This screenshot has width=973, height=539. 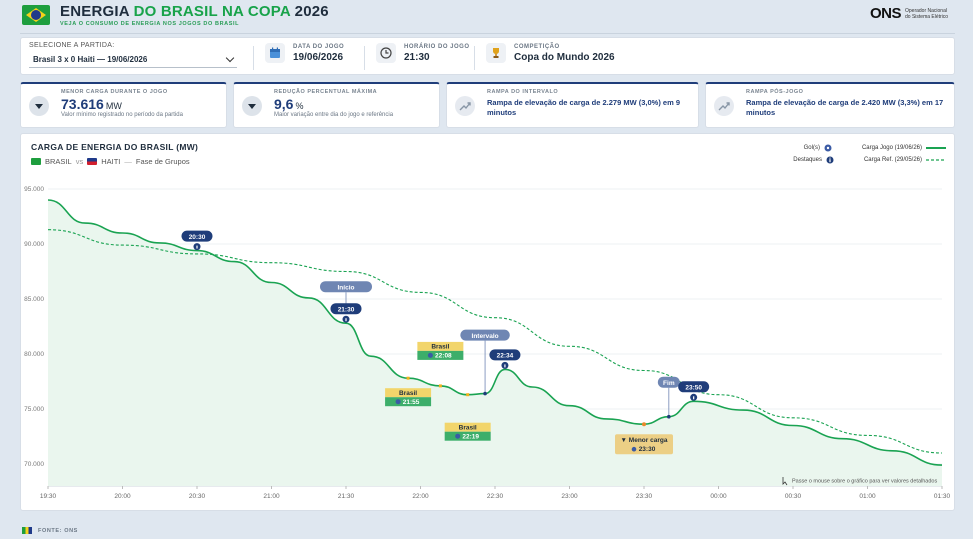 I want to click on x-tick-label: 23:00, so click(x=569, y=496).